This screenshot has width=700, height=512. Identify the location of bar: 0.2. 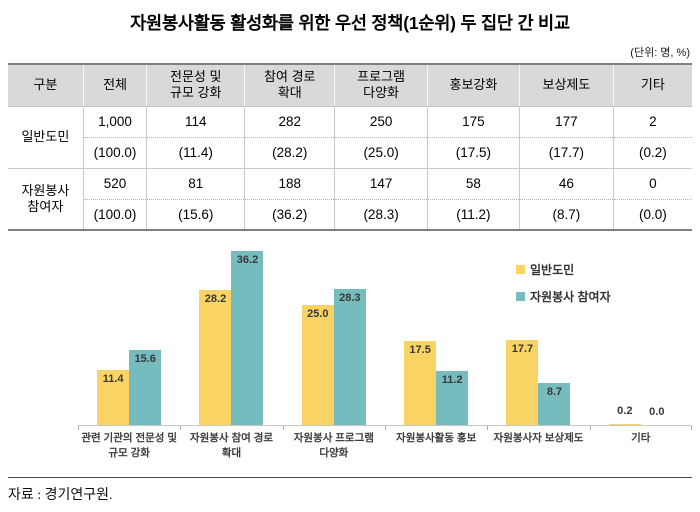
(624, 415).